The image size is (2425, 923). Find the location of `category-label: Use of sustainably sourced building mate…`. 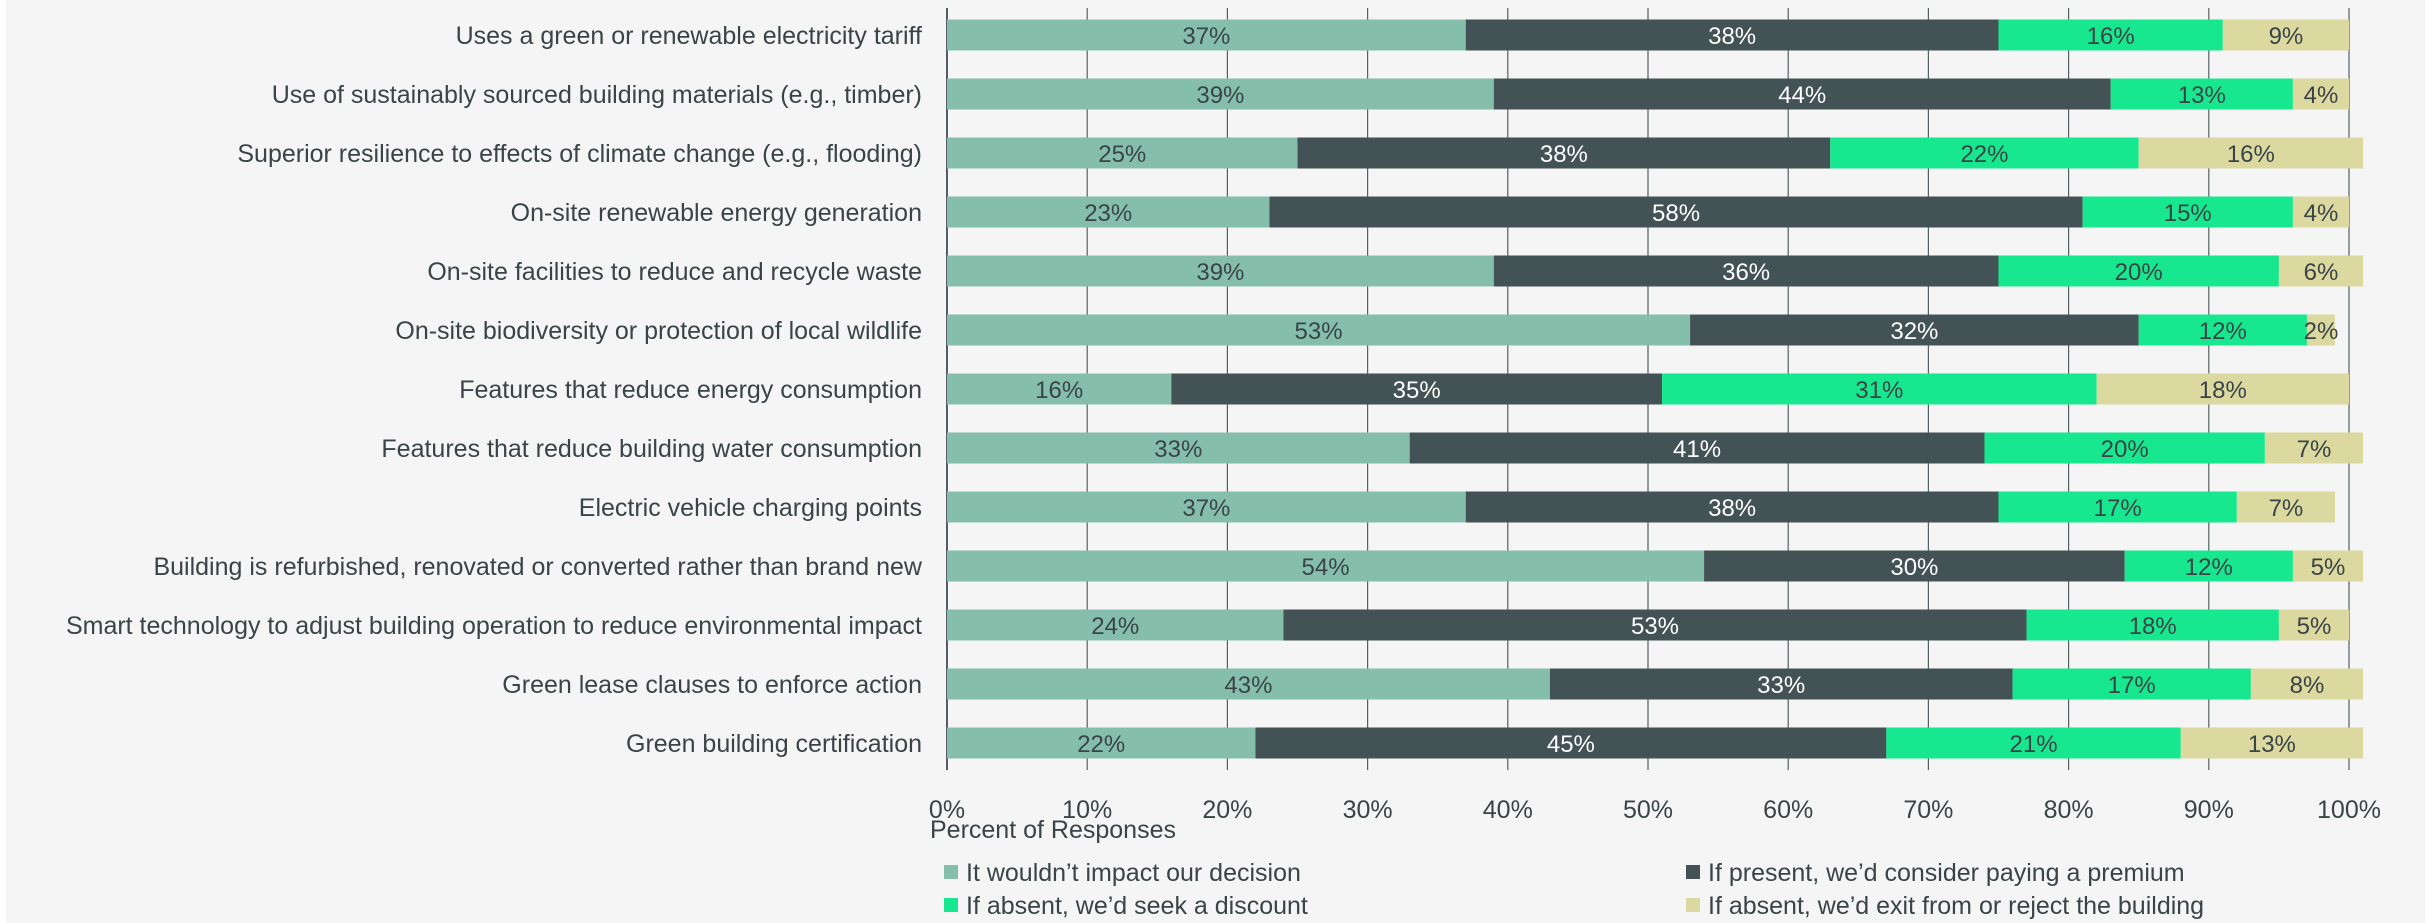

category-label: Use of sustainably sourced building mate… is located at coordinates (597, 95).